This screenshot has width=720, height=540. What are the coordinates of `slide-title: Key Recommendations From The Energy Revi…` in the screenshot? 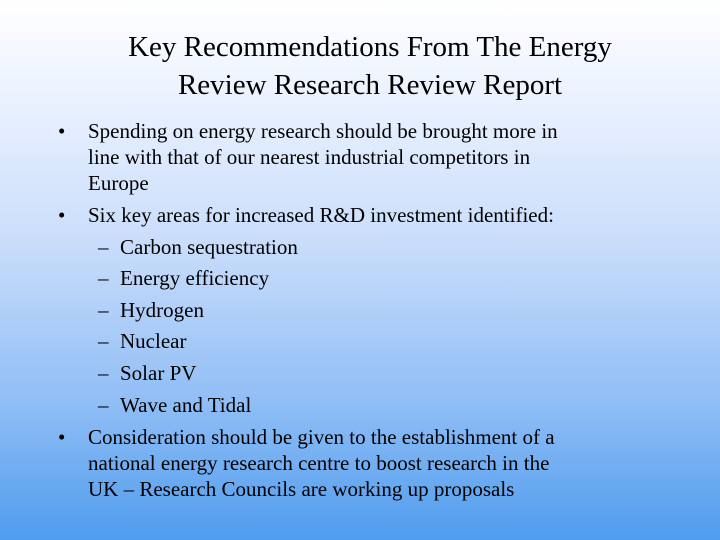 It's located at (370, 66).